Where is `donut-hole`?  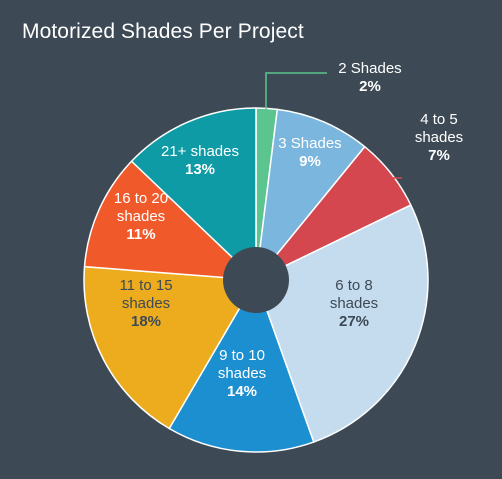
donut-hole is located at coordinates (256, 280).